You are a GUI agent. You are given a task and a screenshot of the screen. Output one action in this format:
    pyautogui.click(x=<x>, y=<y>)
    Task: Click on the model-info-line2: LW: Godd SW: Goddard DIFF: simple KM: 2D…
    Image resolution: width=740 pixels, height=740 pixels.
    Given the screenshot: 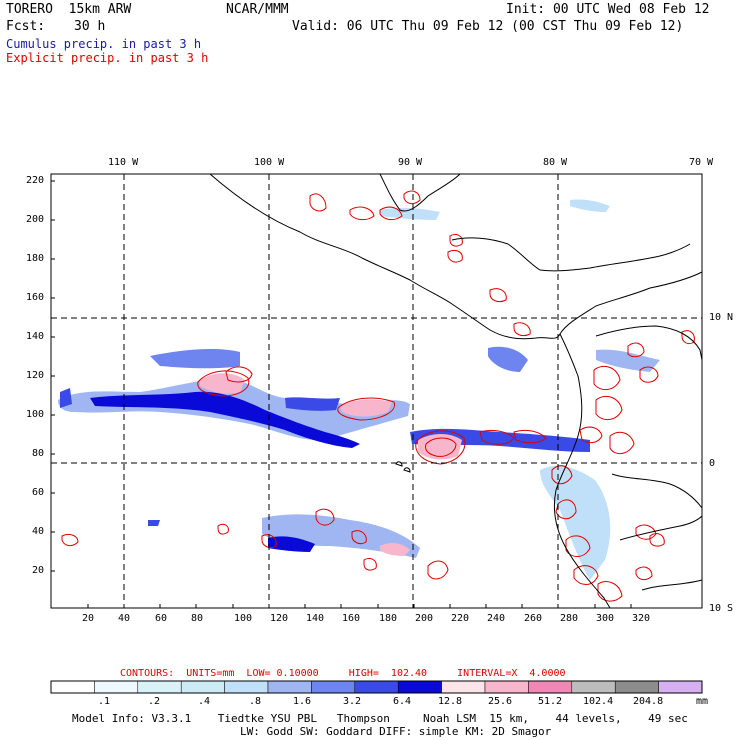 What is the action you would take?
    pyautogui.click(x=396, y=731)
    